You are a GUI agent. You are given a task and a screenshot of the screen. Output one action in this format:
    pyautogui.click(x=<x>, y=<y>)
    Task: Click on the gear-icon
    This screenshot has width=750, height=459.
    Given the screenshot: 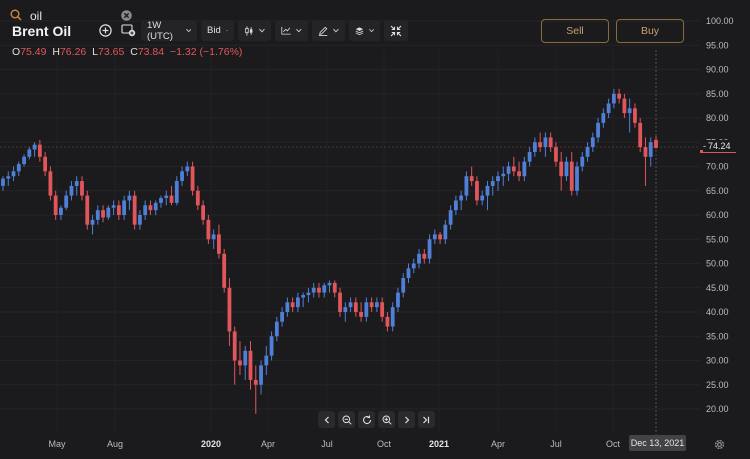 What is the action you would take?
    pyautogui.click(x=719, y=444)
    